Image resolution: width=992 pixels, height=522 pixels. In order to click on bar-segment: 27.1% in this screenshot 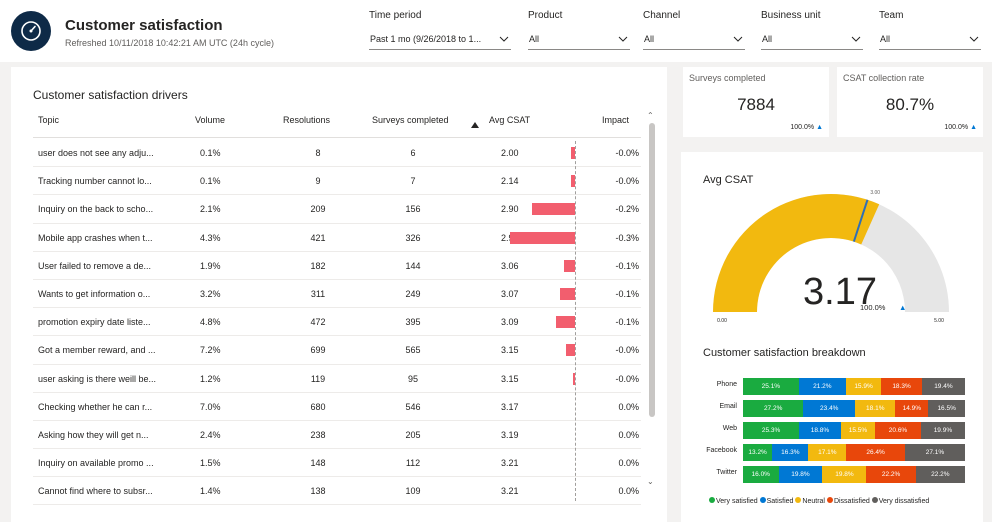, I will do `click(934, 452)`.